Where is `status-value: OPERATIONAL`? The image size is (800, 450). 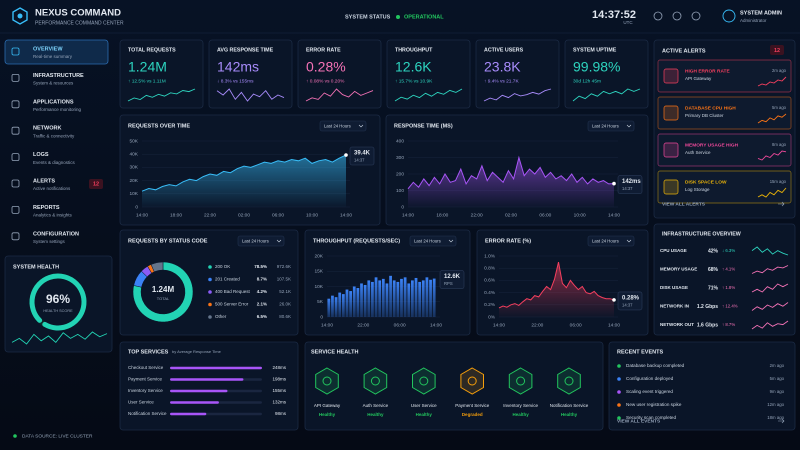 status-value: OPERATIONAL is located at coordinates (424, 17).